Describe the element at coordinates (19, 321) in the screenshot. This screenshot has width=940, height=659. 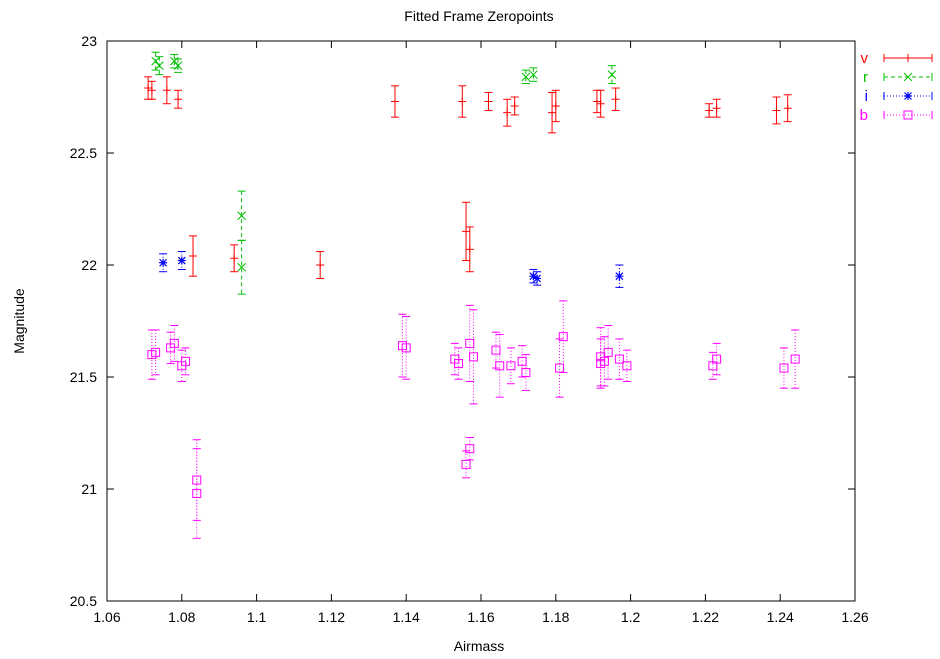
I see `y-axis-title: Magnitude` at that location.